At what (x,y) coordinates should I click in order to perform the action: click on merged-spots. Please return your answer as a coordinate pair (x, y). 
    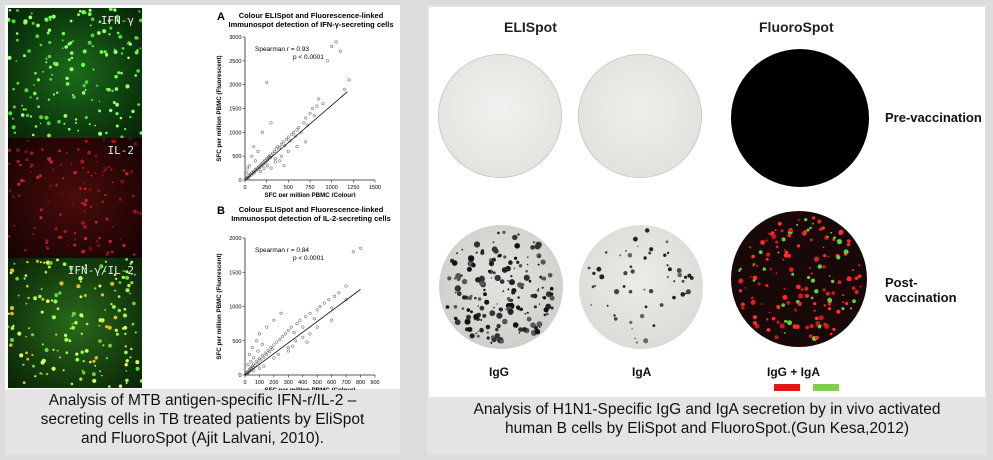
    Looking at the image, I should click on (75, 323).